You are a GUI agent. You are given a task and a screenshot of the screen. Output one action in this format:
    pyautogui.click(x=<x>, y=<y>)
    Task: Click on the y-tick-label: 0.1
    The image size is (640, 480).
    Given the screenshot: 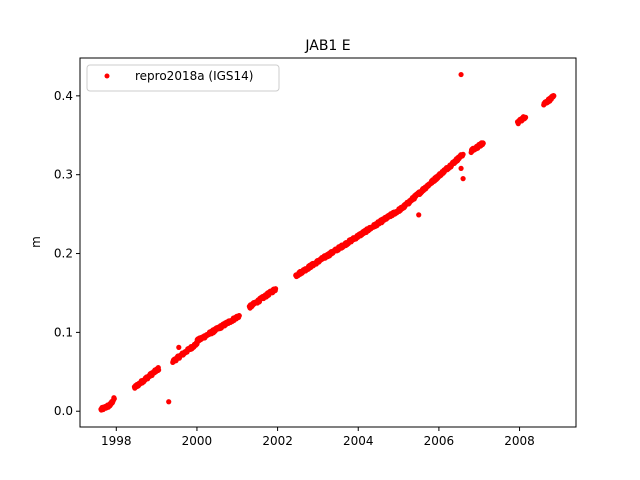 What is the action you would take?
    pyautogui.click(x=63, y=332)
    